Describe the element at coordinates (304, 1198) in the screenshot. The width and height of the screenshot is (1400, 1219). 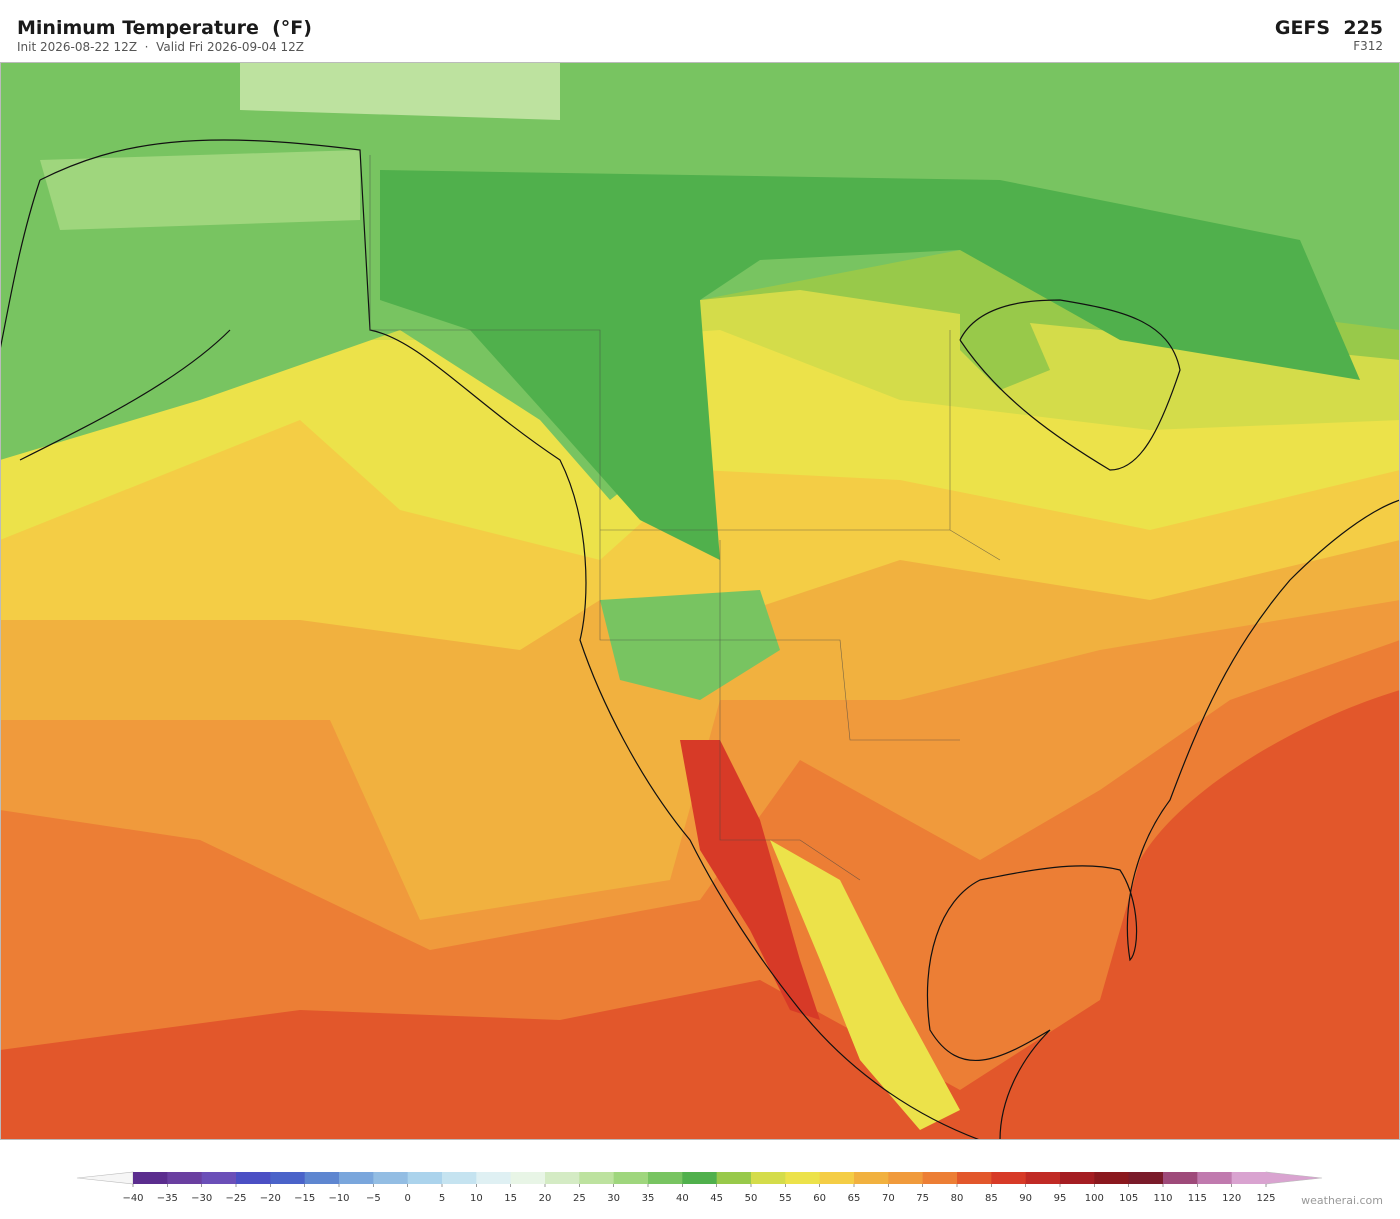
I see `colorbar-label: −15` at that location.